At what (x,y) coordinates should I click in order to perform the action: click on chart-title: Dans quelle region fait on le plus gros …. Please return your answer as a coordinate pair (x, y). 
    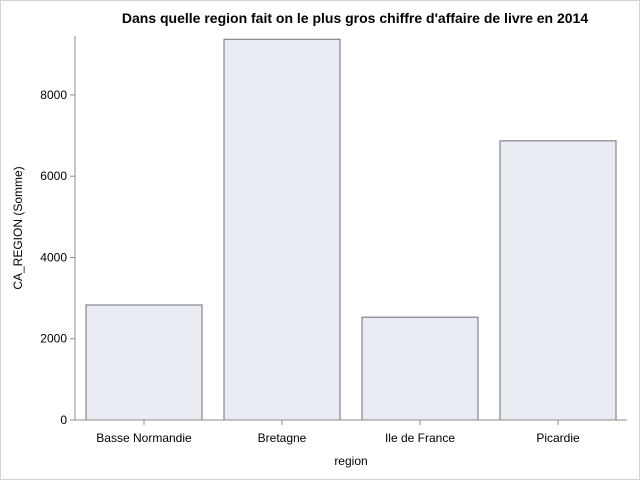
    Looking at the image, I should click on (355, 18).